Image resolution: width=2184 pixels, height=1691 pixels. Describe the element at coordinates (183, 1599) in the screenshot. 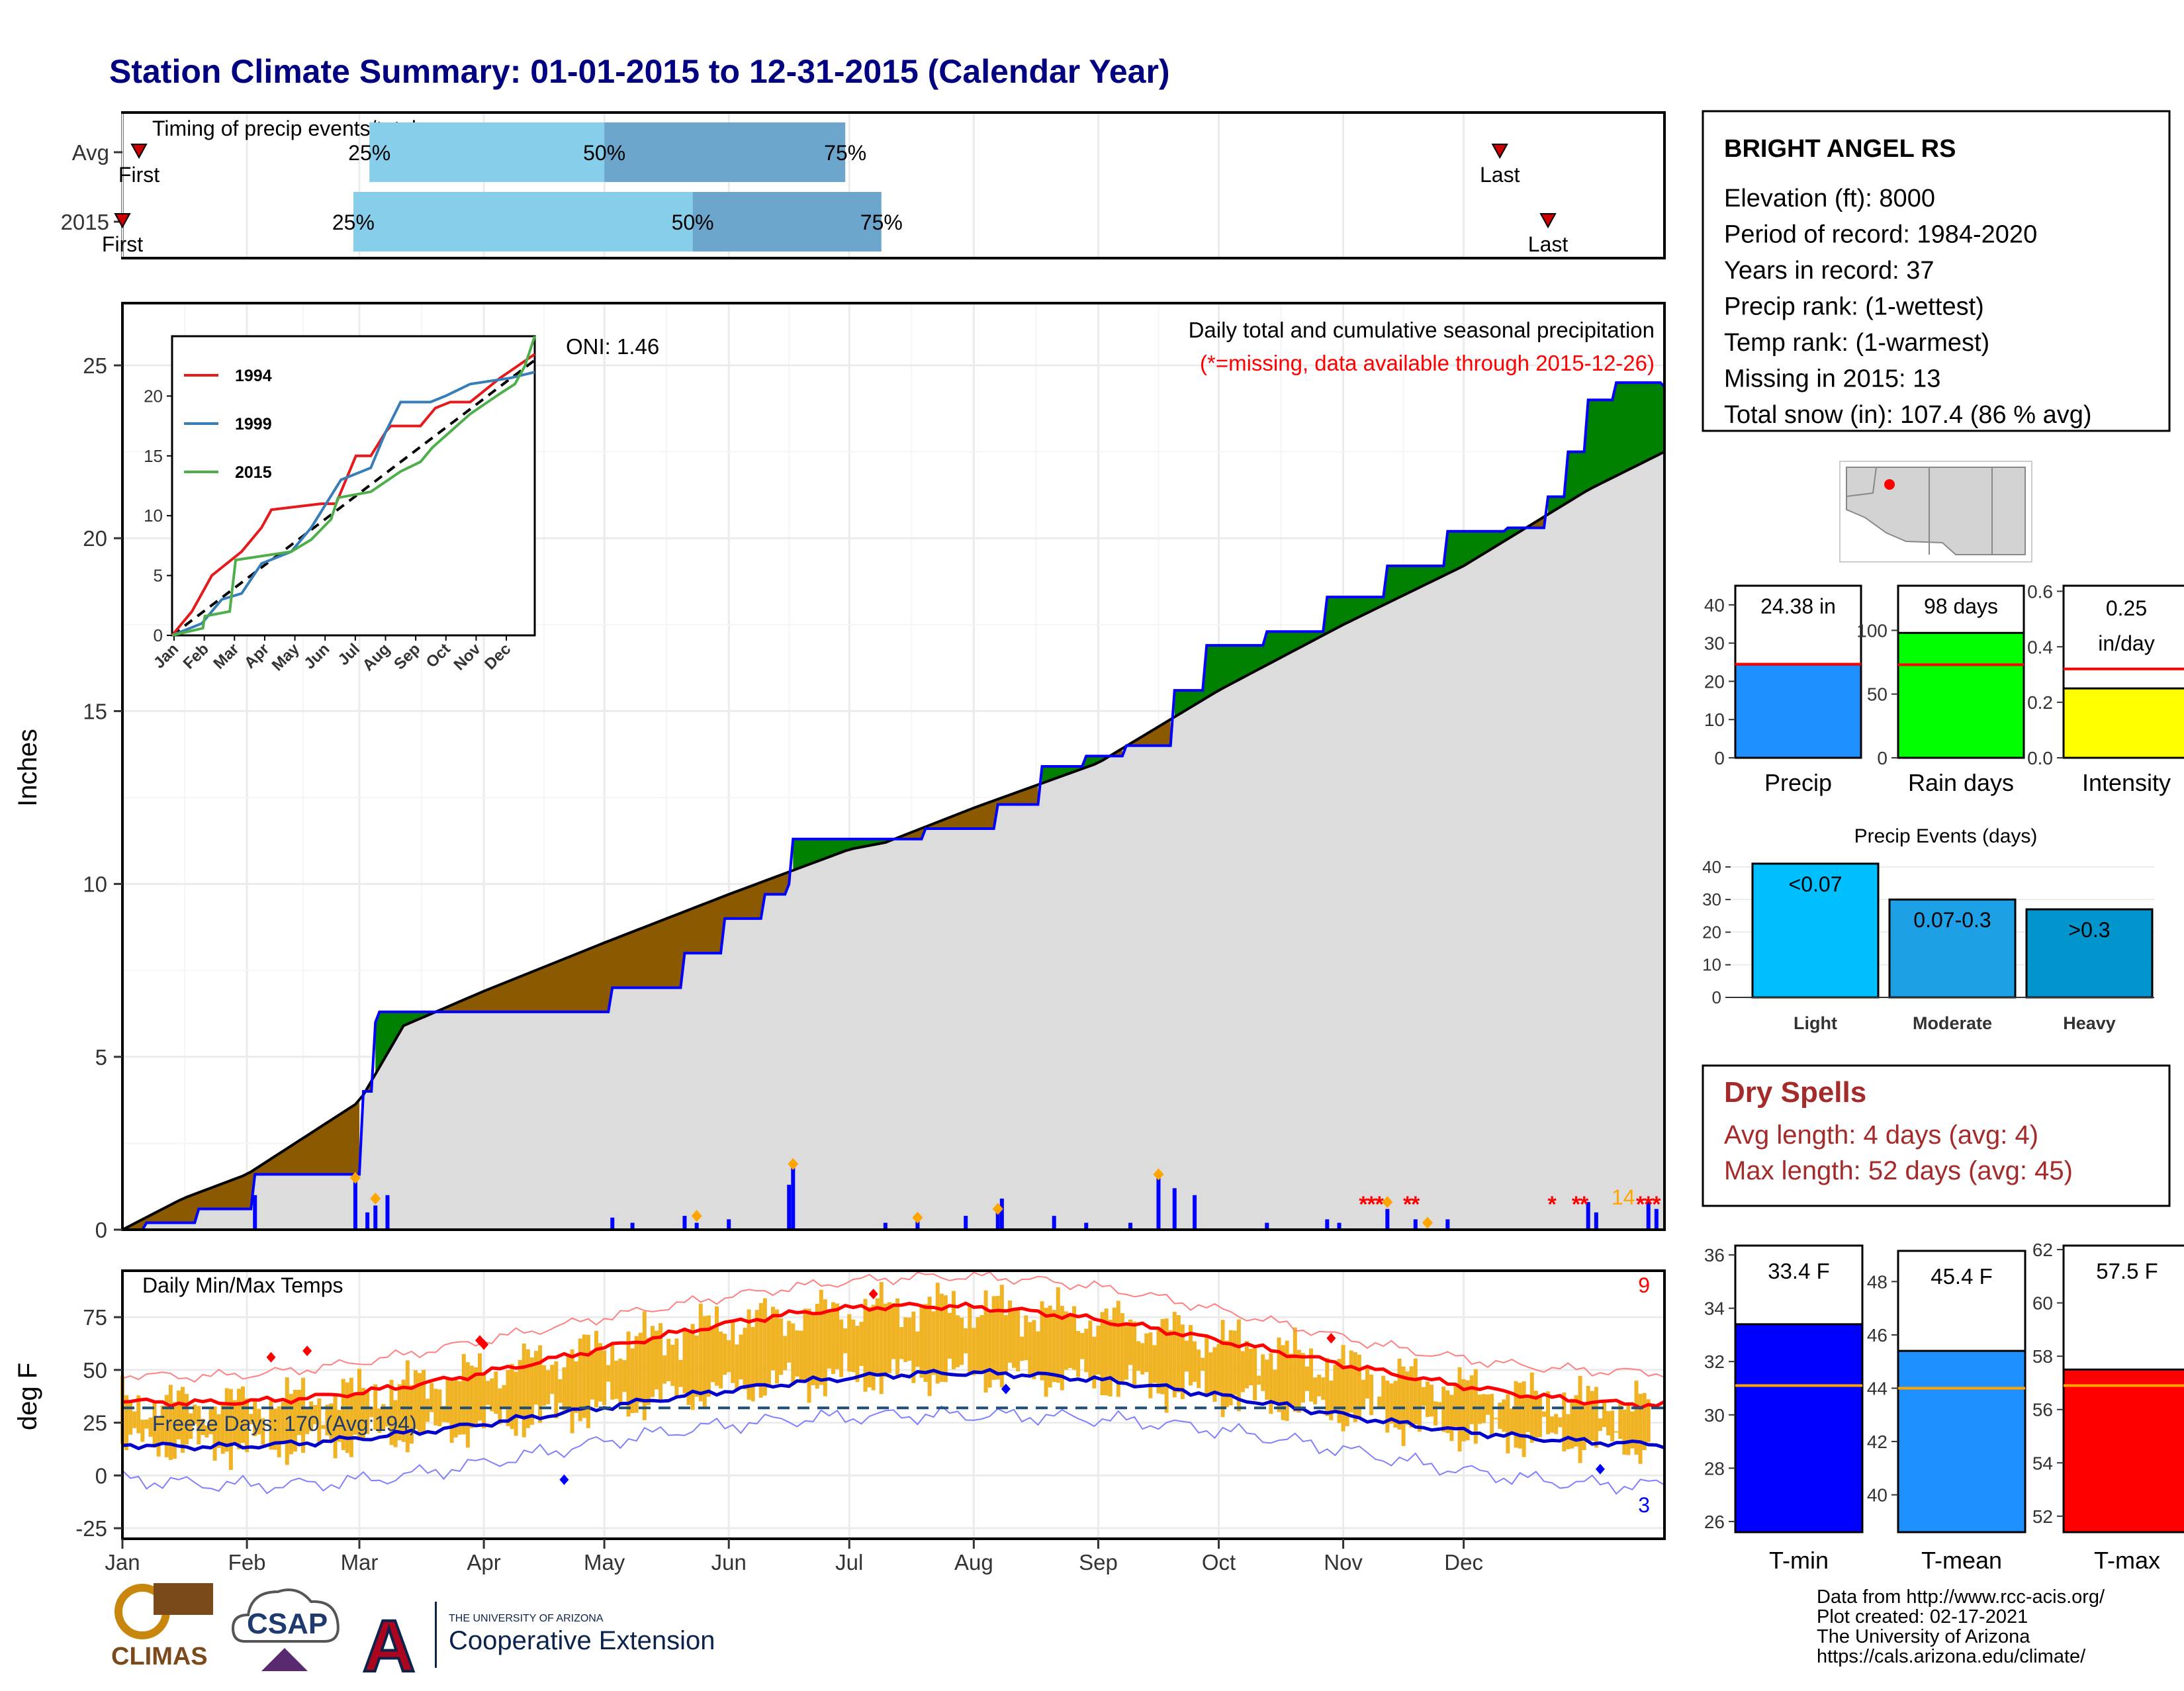

I see `climas-block` at that location.